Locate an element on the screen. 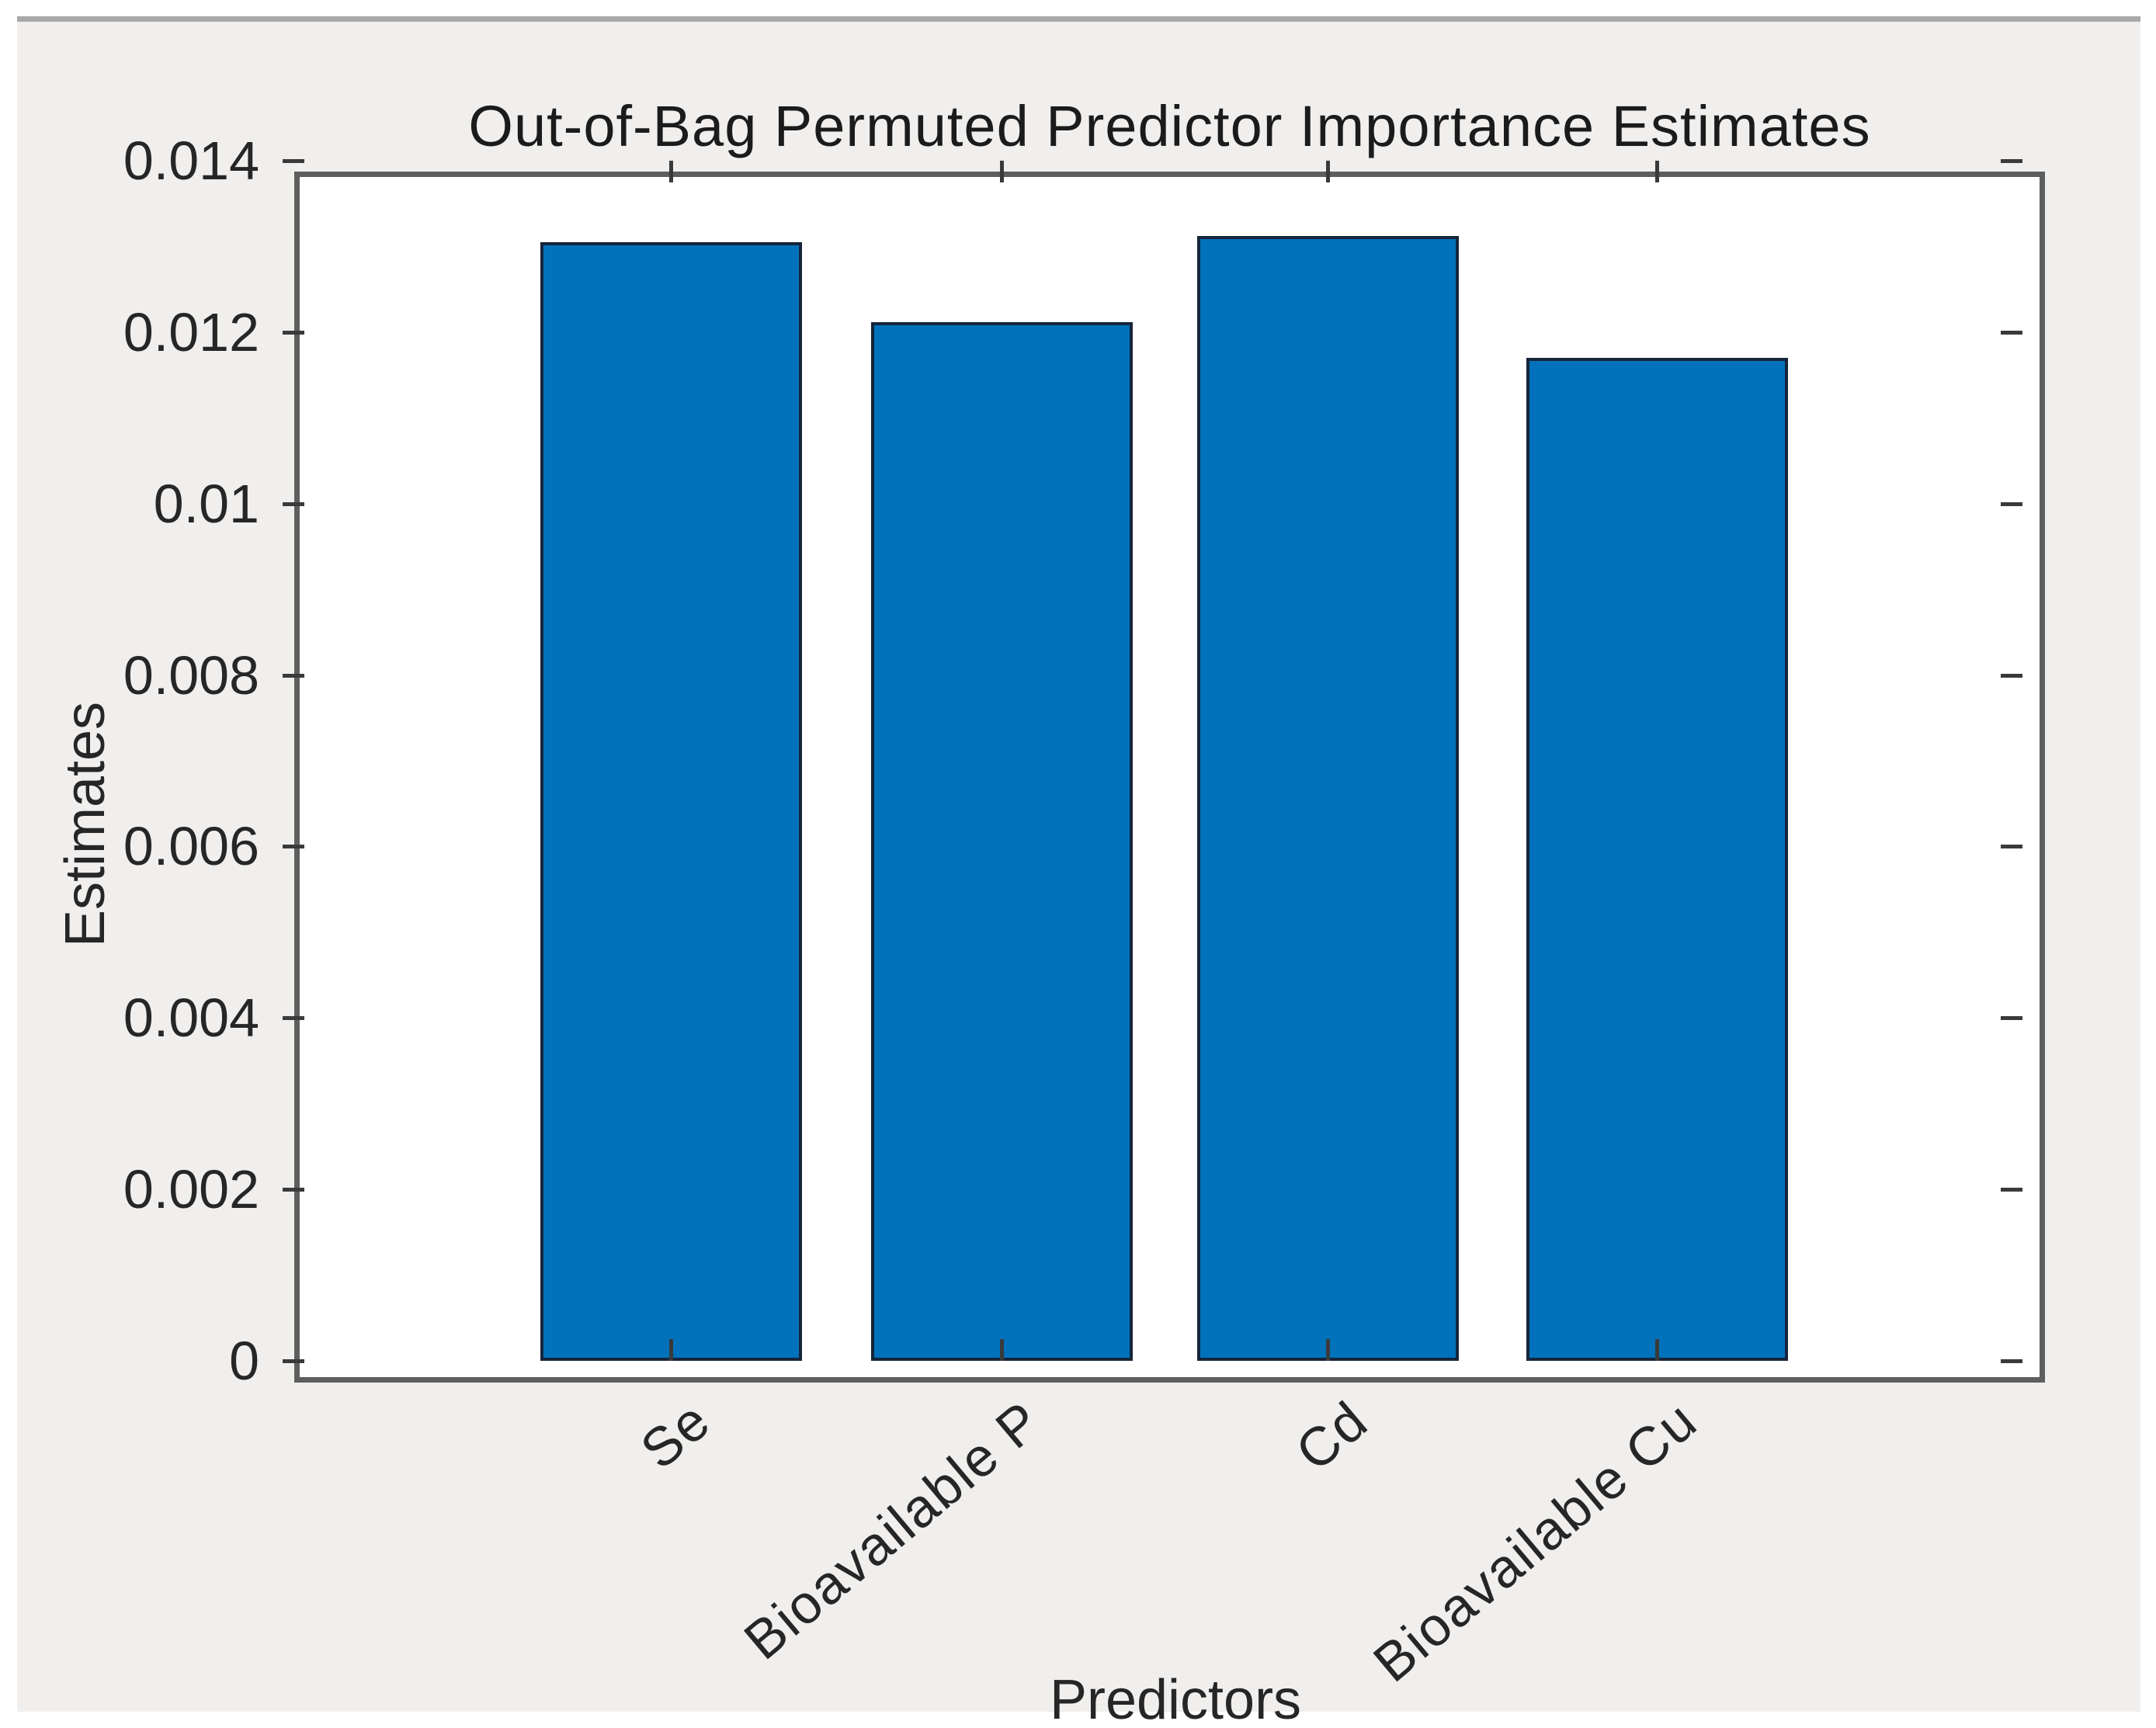 Image resolution: width=2156 pixels, height=1728 pixels. y-tick-label: 0.006 is located at coordinates (191, 846).